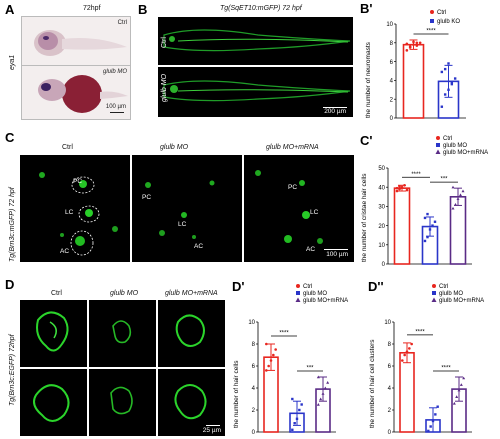  Describe the element at coordinates (337, 254) in the screenshot. I see `panel-c-scale-text: 100 µm` at that location.